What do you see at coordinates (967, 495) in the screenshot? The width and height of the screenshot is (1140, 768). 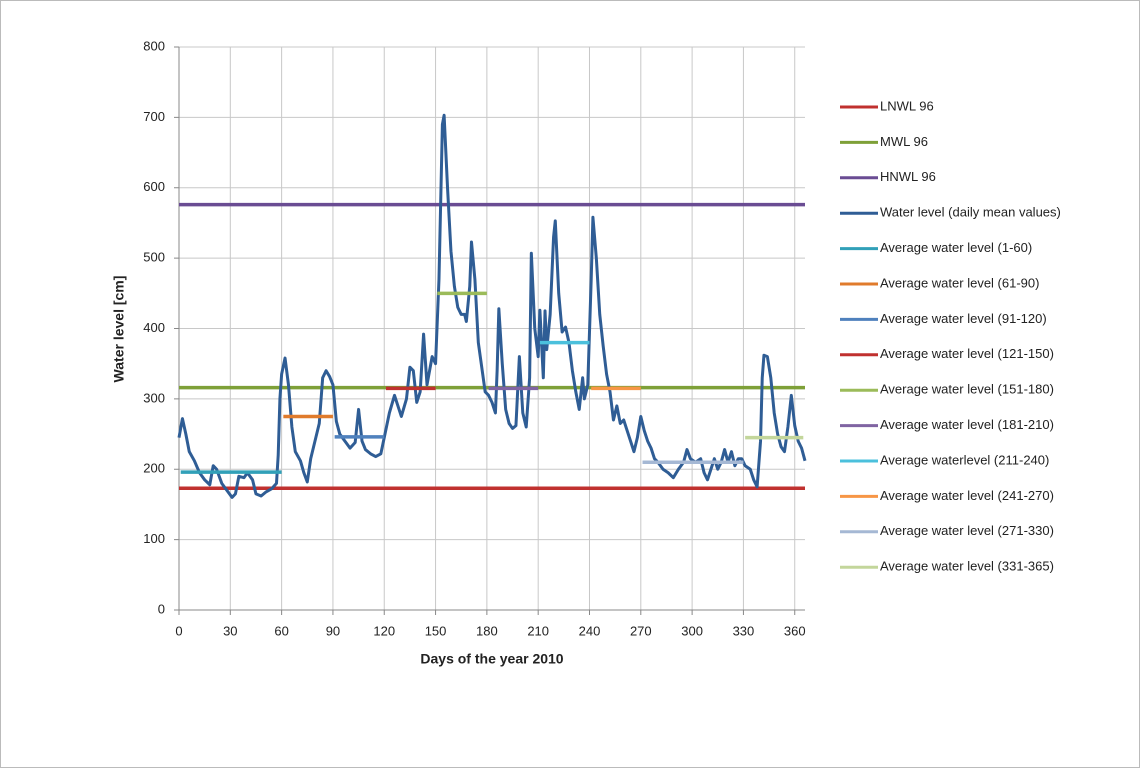 I see `legend-label: Average water level (241-270)` at bounding box center [967, 495].